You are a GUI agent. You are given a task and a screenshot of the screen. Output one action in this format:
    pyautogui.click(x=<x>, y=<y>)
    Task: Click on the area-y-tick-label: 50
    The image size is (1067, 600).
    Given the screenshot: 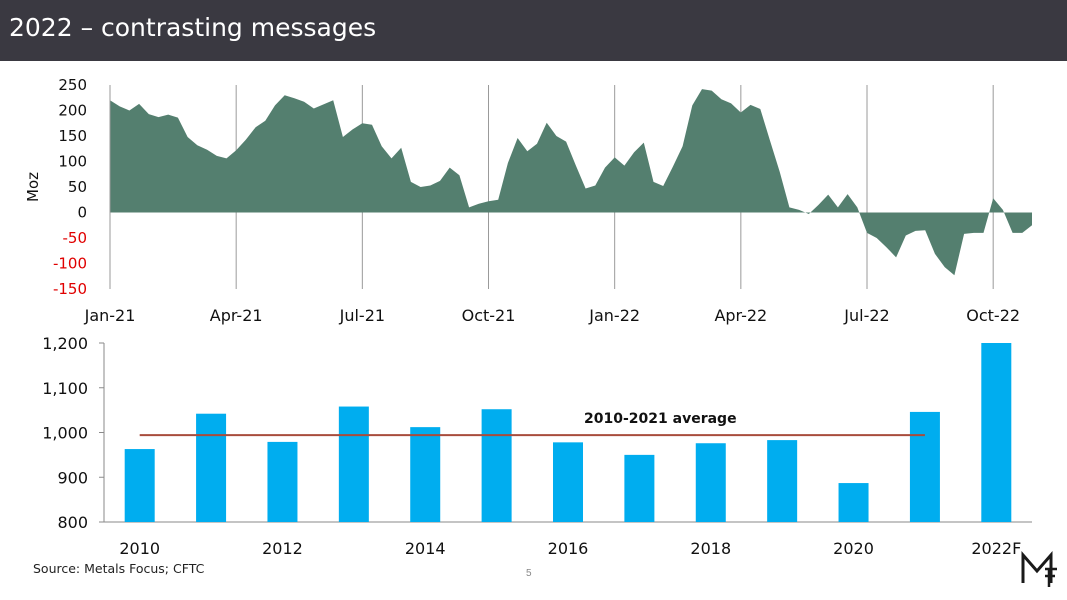 What is the action you would take?
    pyautogui.click(x=77, y=187)
    